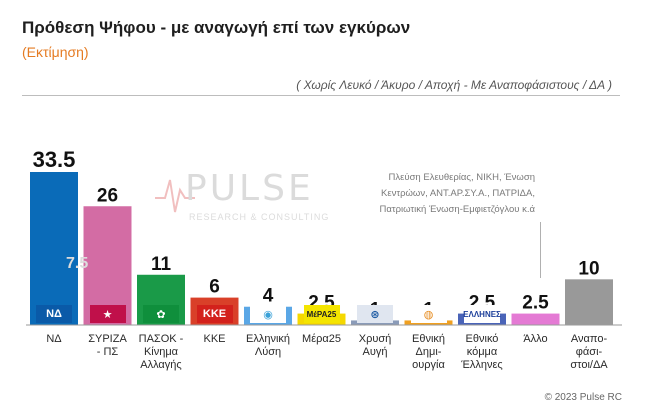 This screenshot has height=411, width=650. What do you see at coordinates (55, 52) in the screenshot?
I see `chart-subtitle: (Εκτίμηση)` at bounding box center [55, 52].